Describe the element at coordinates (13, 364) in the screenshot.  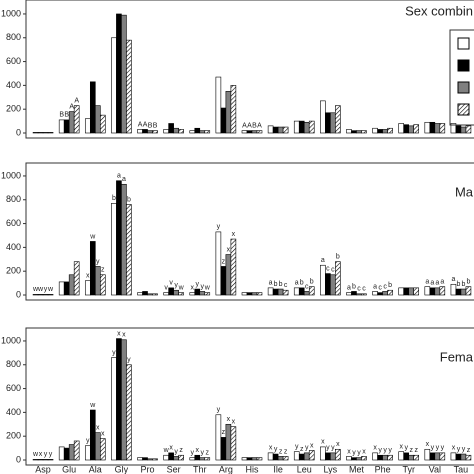
I see `y-tick-label: 800` at that location.